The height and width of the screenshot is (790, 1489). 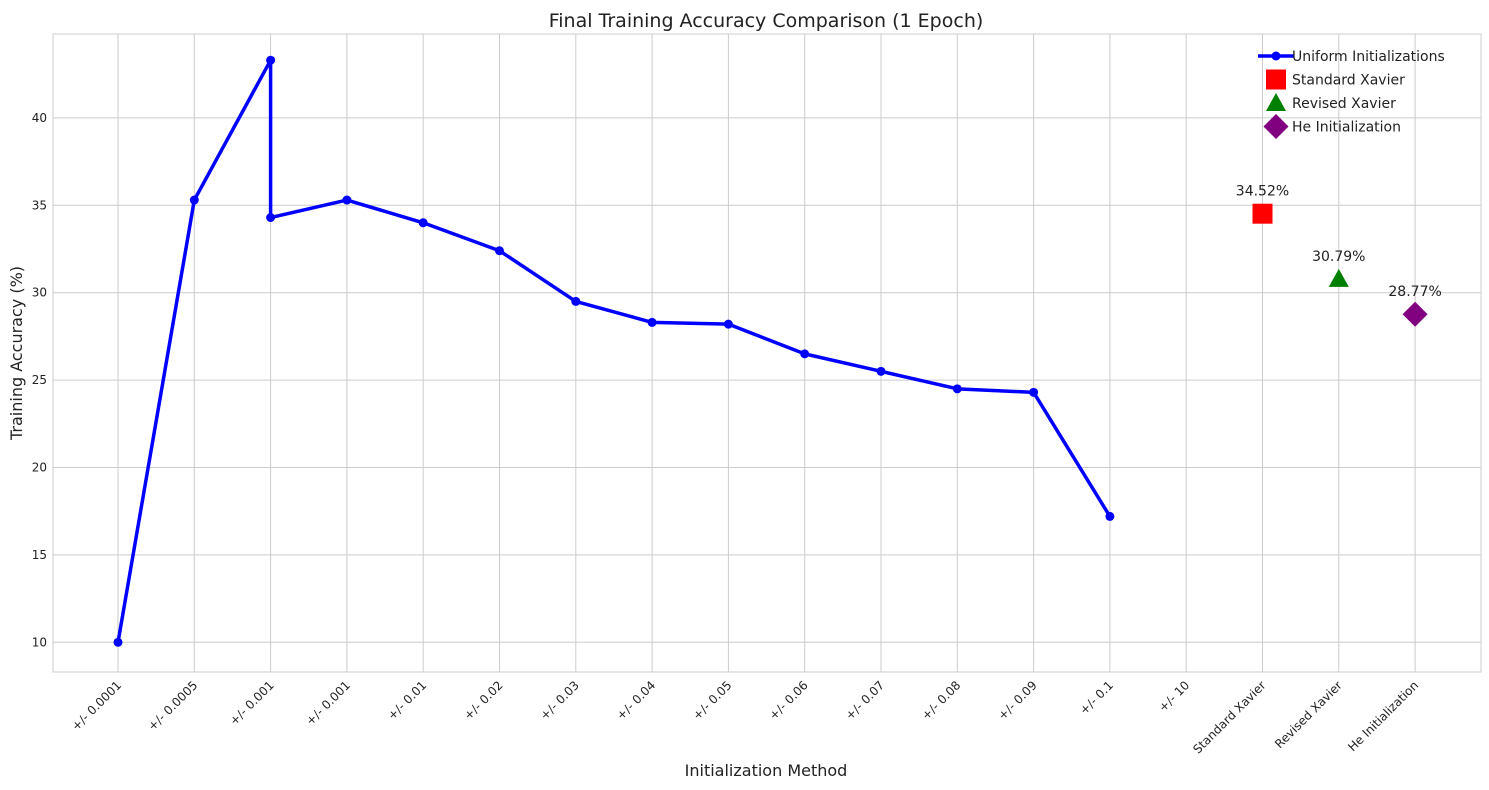 I want to click on data-label-revised-xavier: 30.79%, so click(x=1338, y=257).